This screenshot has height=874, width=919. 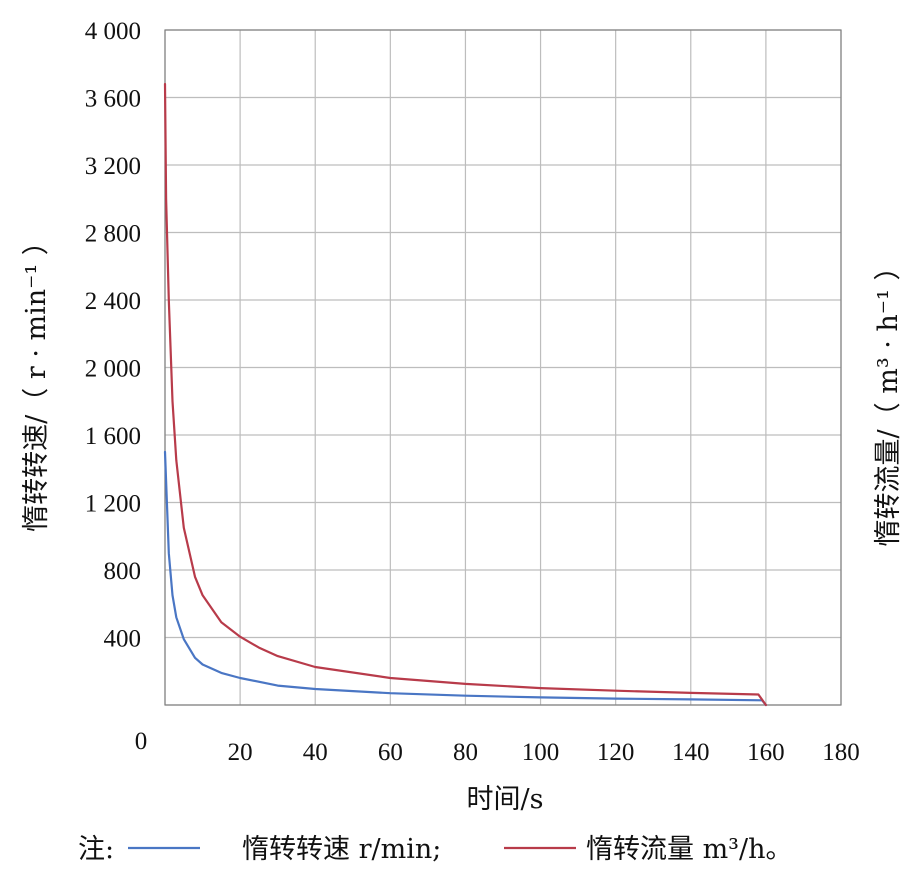 I want to click on y-tick-label: 1 200, so click(x=113, y=504).